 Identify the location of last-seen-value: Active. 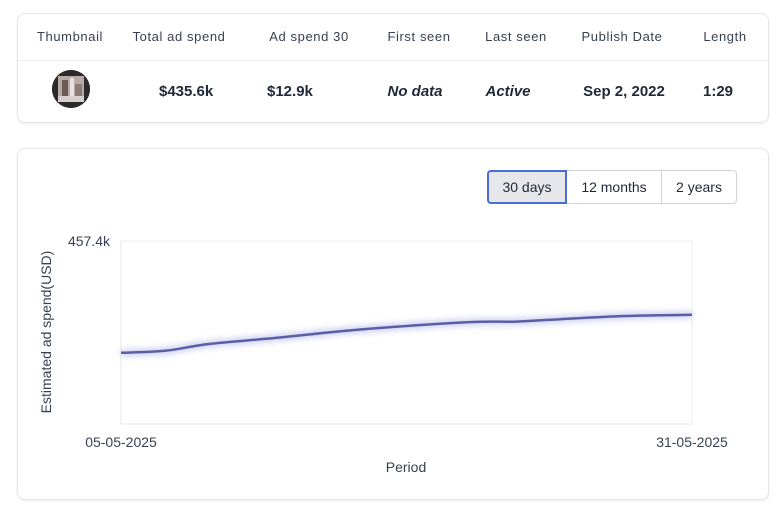
(508, 91).